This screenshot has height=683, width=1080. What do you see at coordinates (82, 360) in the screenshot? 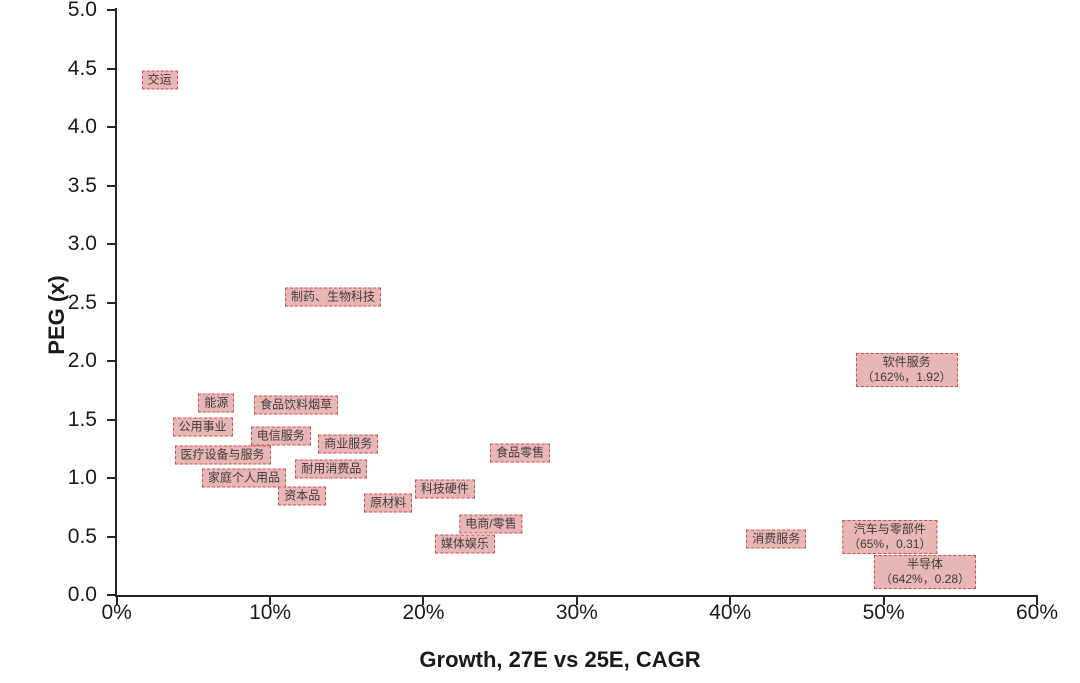
I see `y-tick-label: 2.0` at bounding box center [82, 360].